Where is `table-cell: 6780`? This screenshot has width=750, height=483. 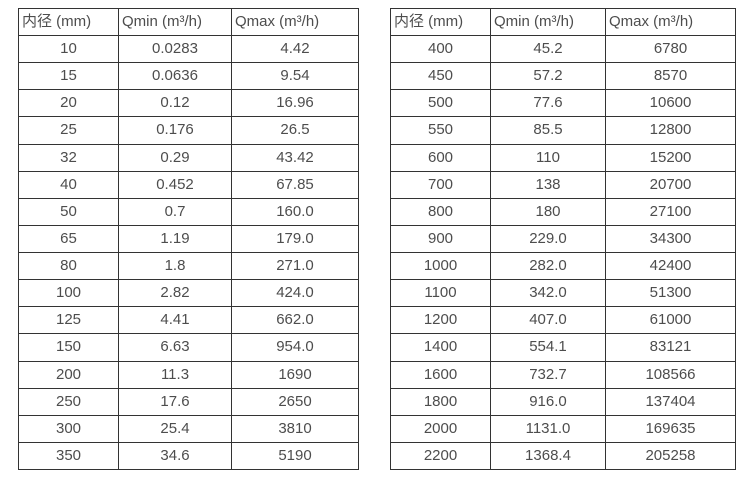 table-cell: 6780 is located at coordinates (670, 49).